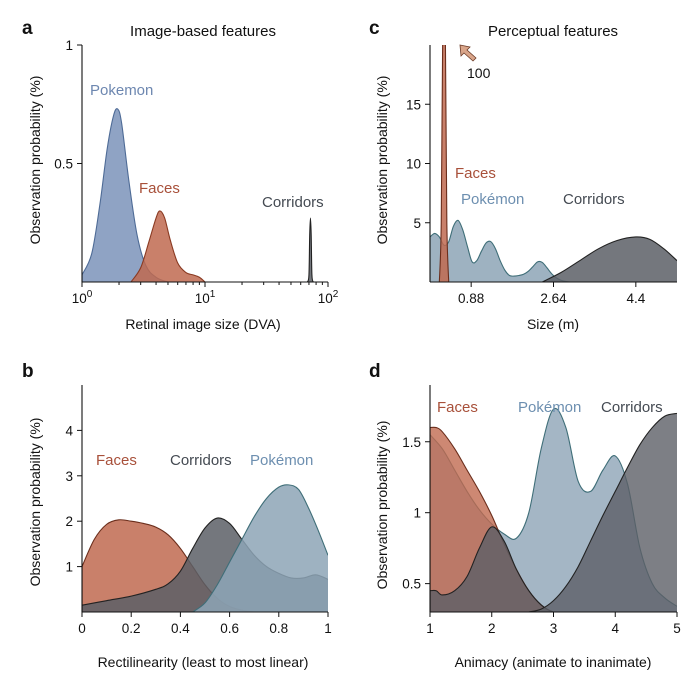  What do you see at coordinates (554, 628) in the screenshot?
I see `x-tick-label: 3` at bounding box center [554, 628].